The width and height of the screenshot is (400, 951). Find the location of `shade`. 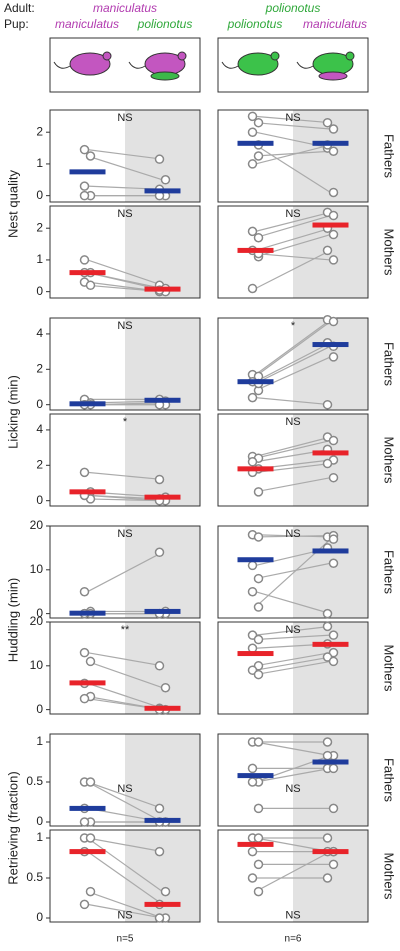

shade is located at coordinates (162, 780).